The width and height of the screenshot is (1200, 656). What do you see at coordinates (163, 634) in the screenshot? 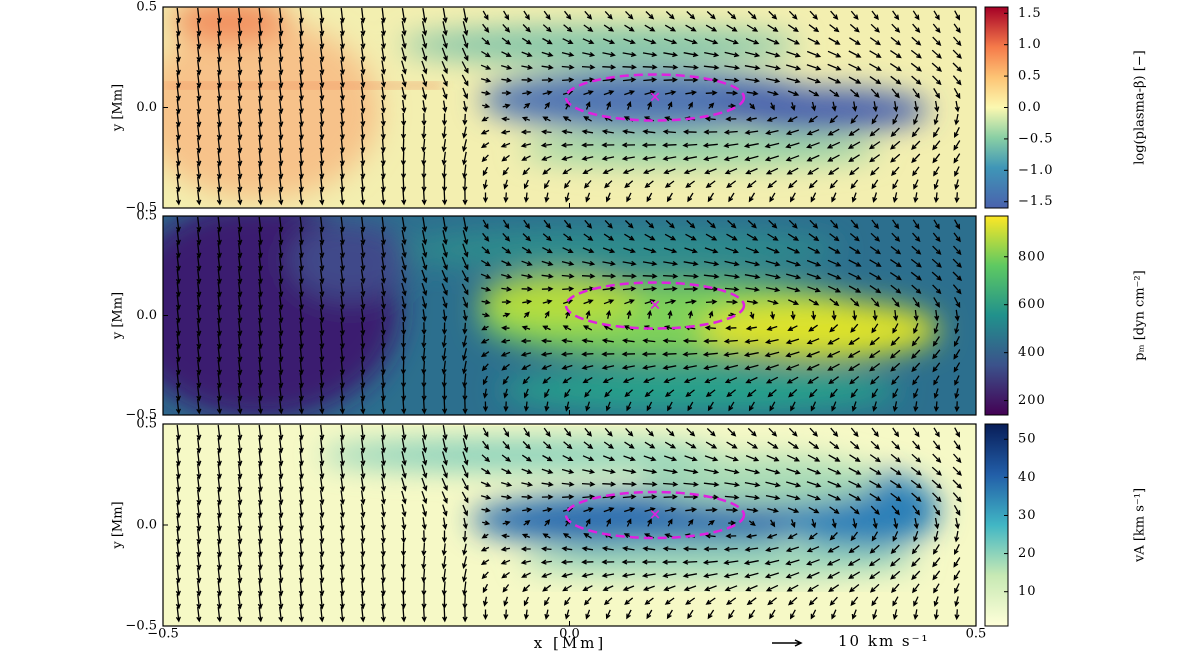
I see `x-tick-label: −0.5` at bounding box center [163, 634].